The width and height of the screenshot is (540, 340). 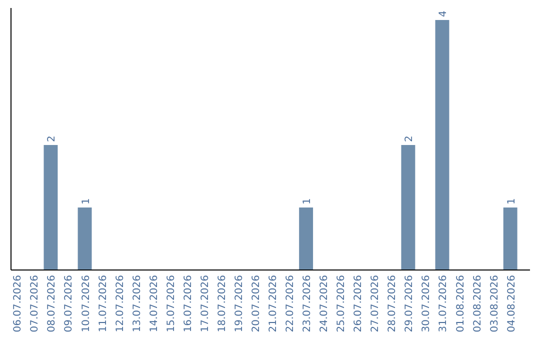 What do you see at coordinates (18, 303) in the screenshot?
I see `x-tick-label: 06.07.2026` at bounding box center [18, 303].